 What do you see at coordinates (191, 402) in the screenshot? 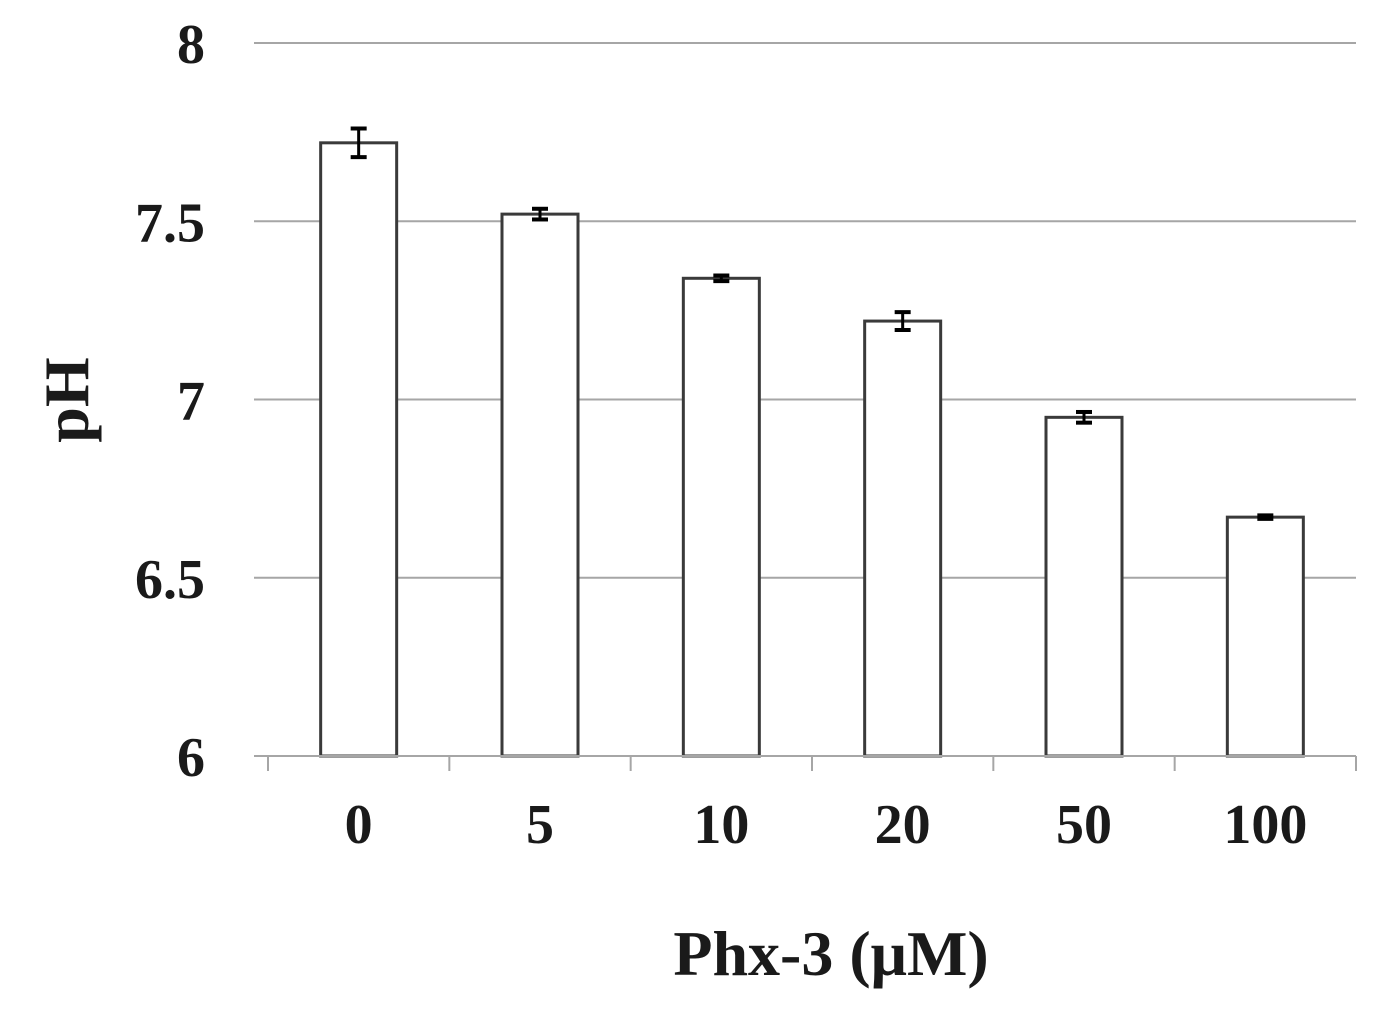
I see `y-tick-label: 7` at bounding box center [191, 402].